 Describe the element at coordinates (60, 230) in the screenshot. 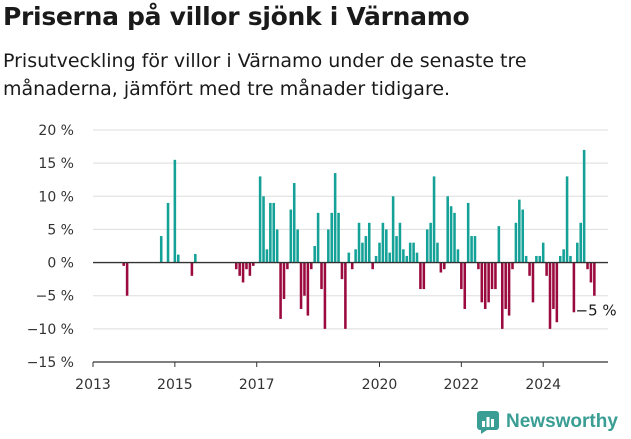

I see `y-tick-label: 5 %` at that location.